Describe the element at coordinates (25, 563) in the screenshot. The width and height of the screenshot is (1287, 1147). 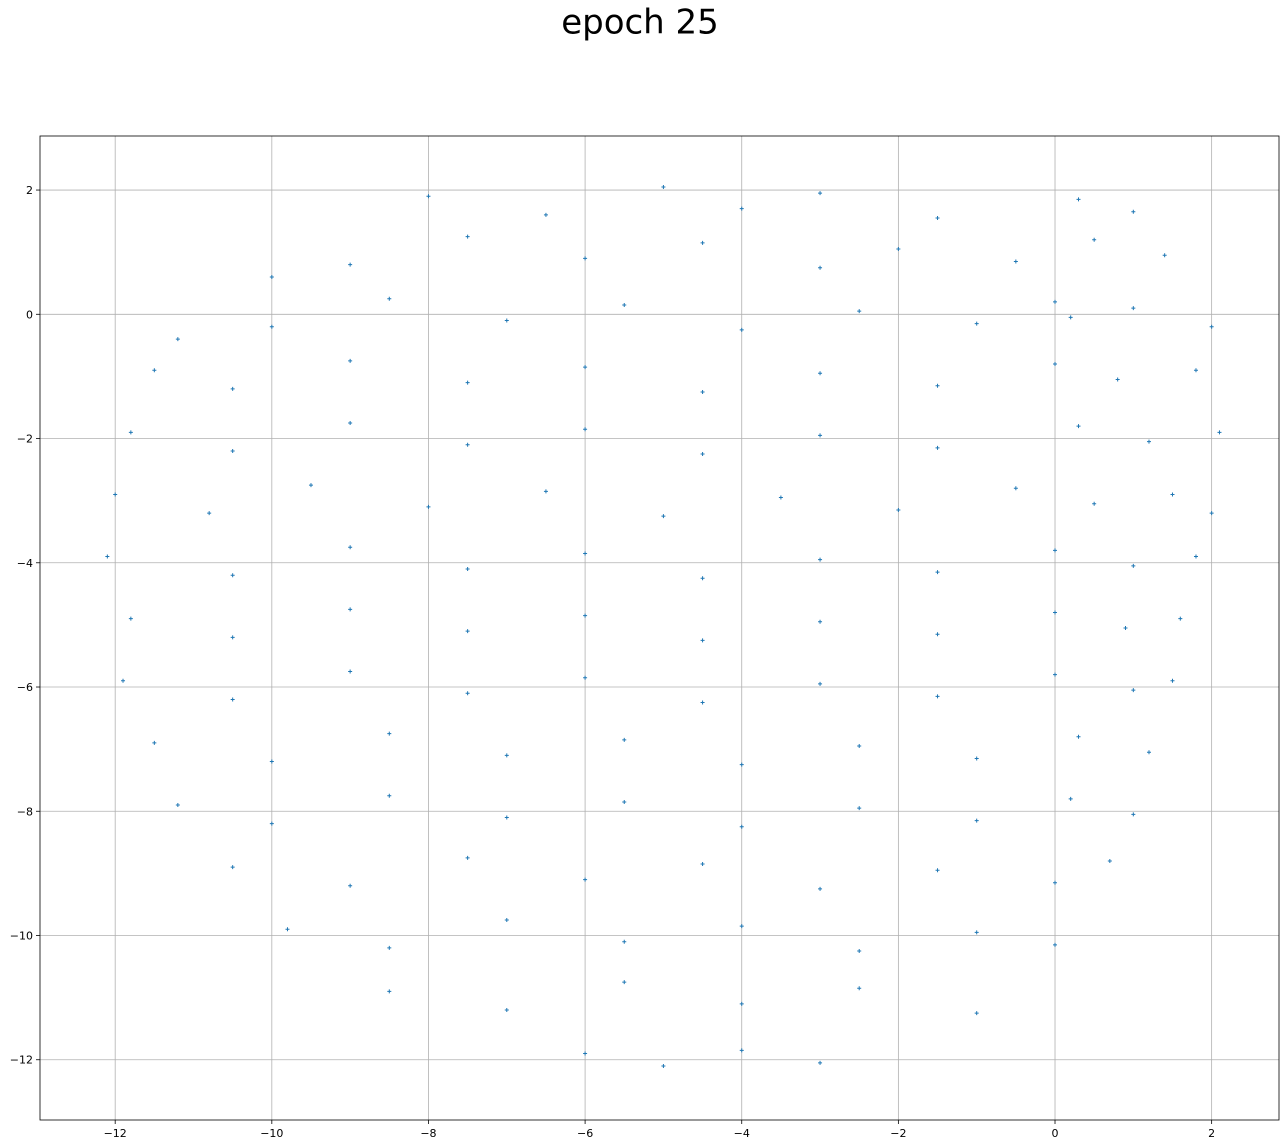
I see `y-tick-label: −4` at that location.